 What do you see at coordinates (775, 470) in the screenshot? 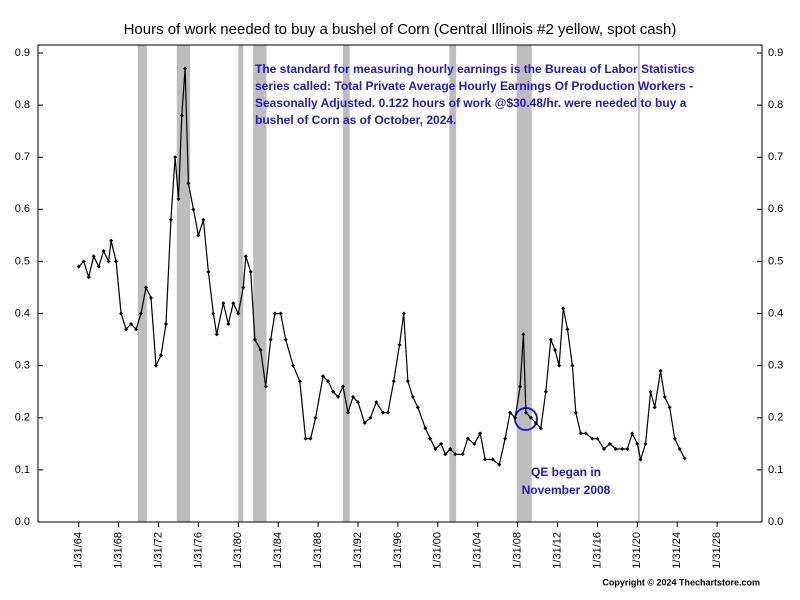
I see `y2-tick-label: 0.1` at bounding box center [775, 470].